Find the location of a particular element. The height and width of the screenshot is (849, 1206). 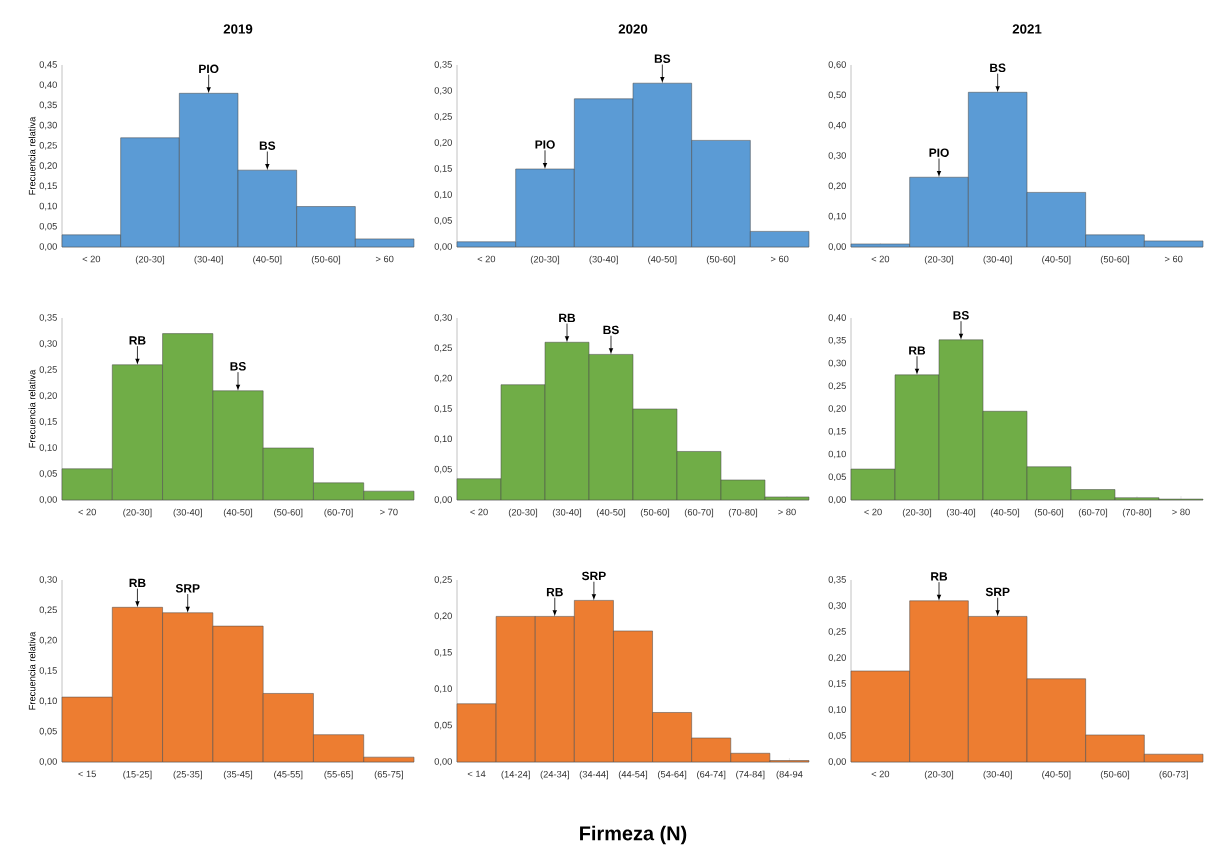

x-tick-label: (60-73] is located at coordinates (1173, 775).